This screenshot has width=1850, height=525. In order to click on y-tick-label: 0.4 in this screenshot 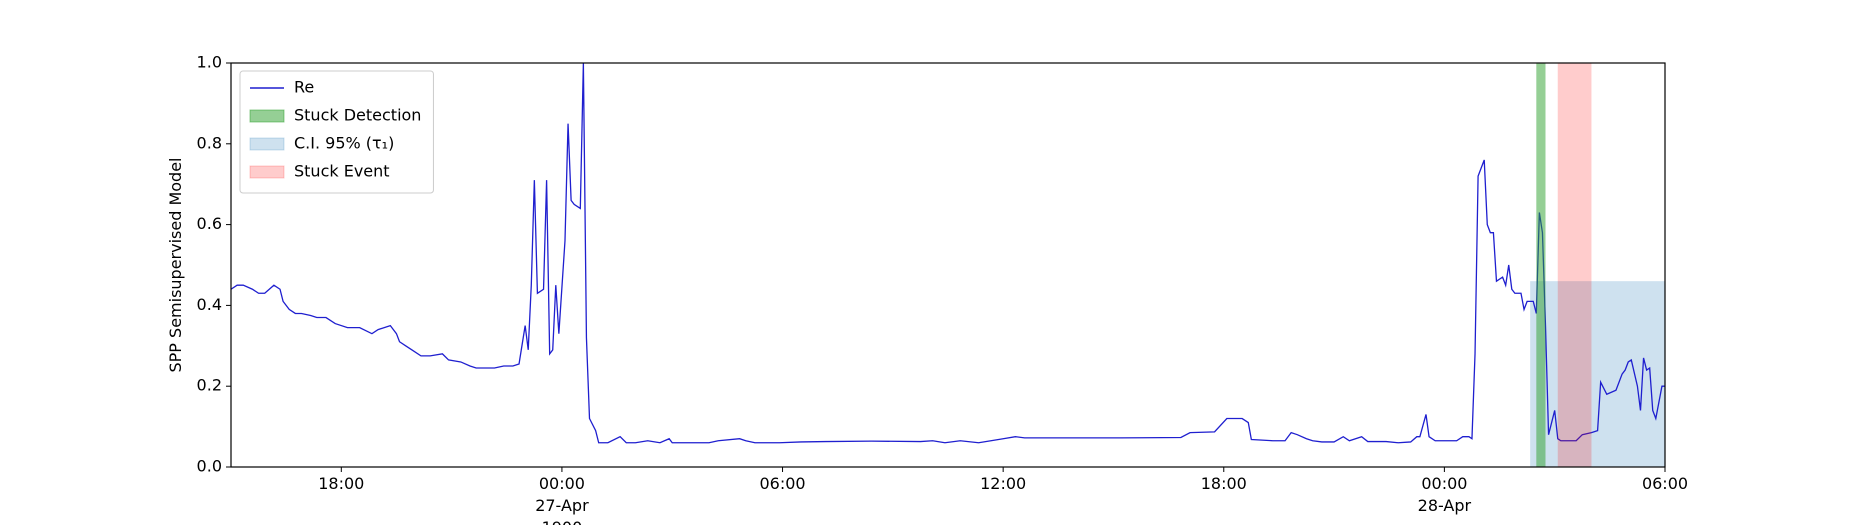, I will do `click(209, 304)`.